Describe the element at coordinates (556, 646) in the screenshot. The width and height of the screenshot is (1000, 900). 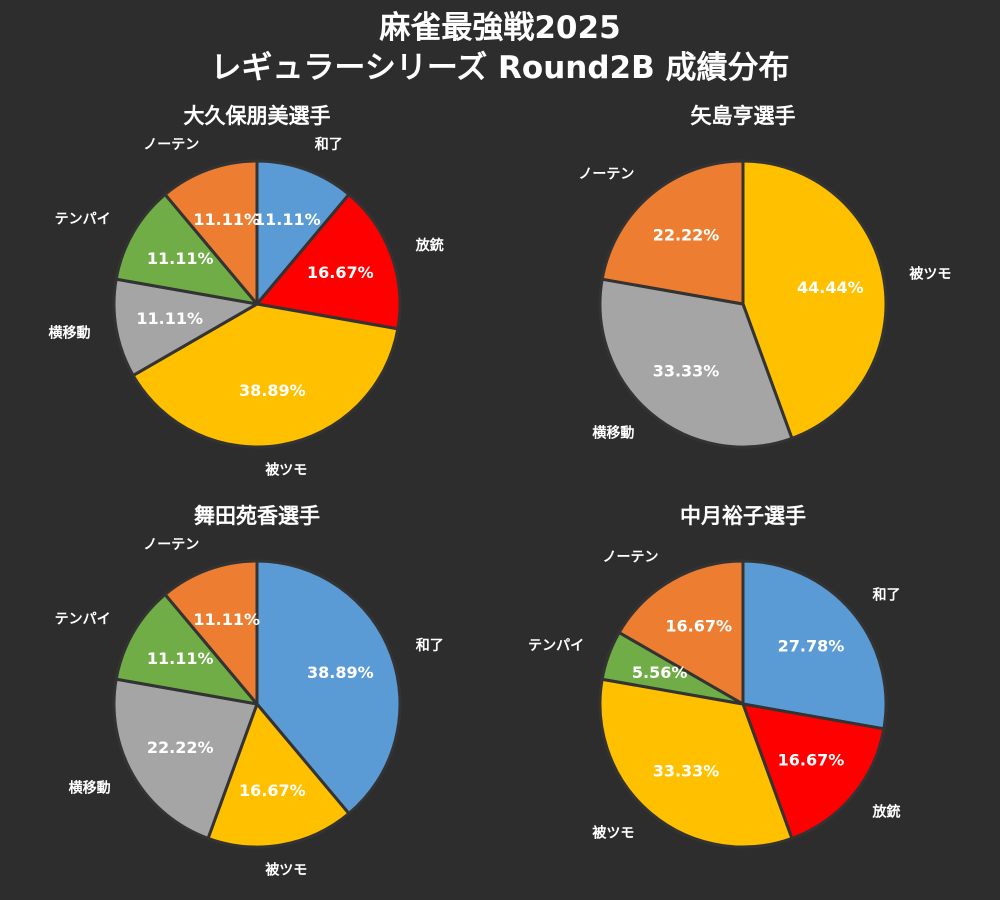
I see `category-label-4-4: テンパイ` at that location.